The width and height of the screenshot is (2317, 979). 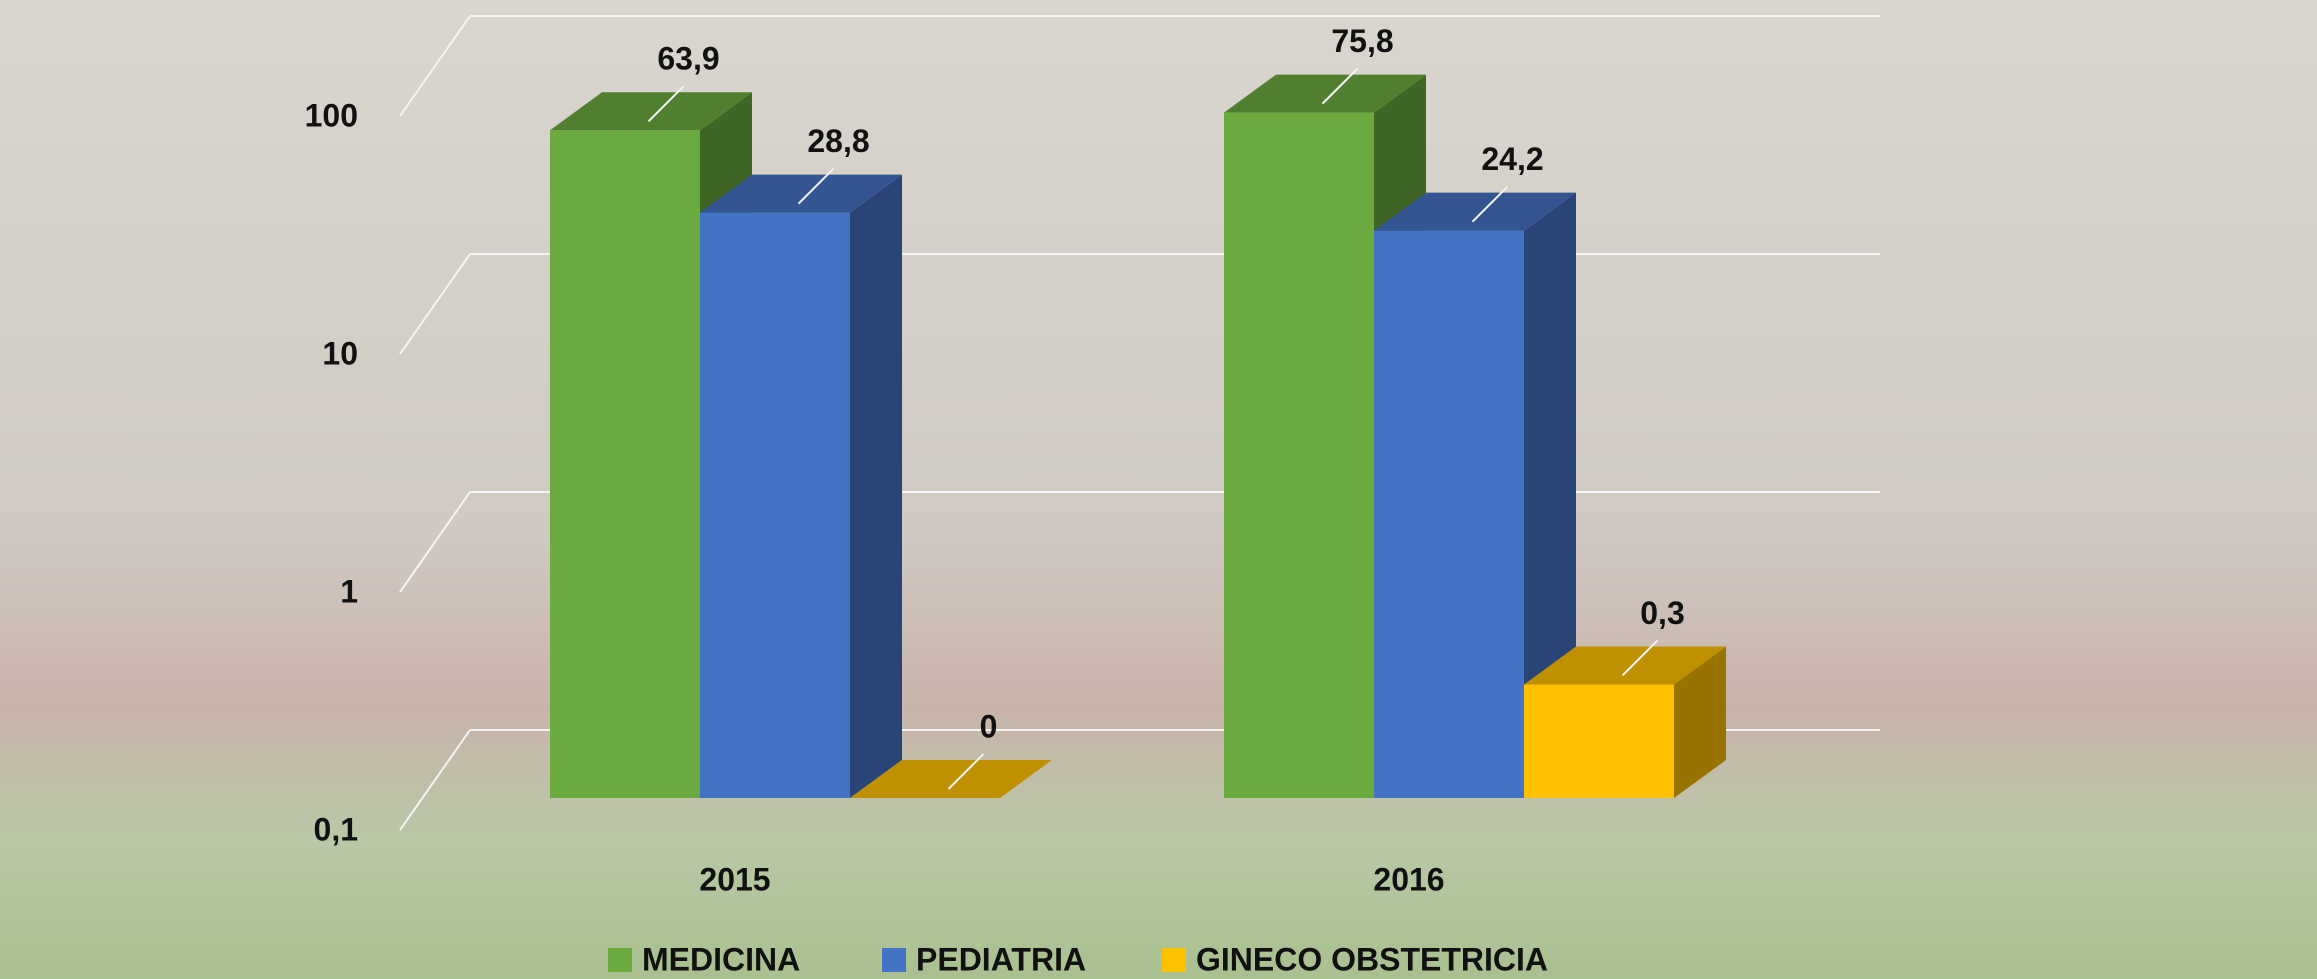 I want to click on y-tick-label: 100, so click(x=331, y=115).